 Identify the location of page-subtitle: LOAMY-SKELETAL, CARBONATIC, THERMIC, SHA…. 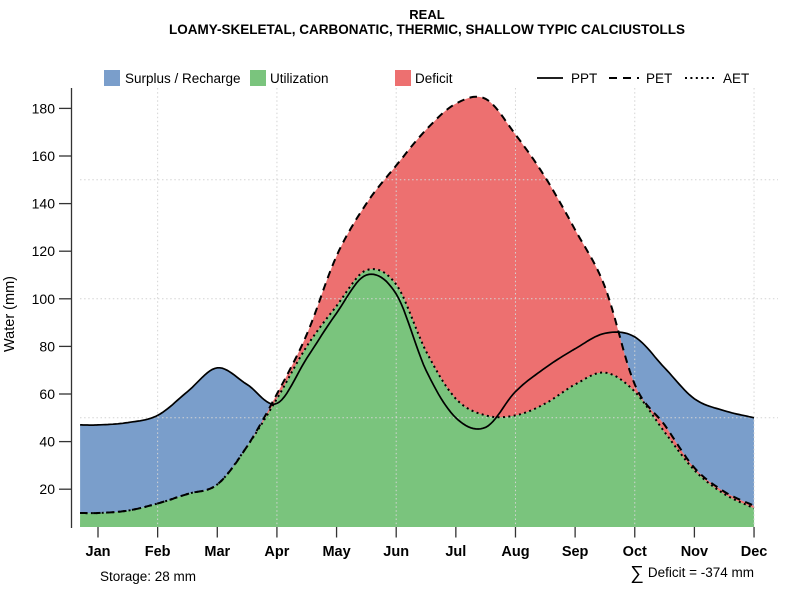
(427, 29).